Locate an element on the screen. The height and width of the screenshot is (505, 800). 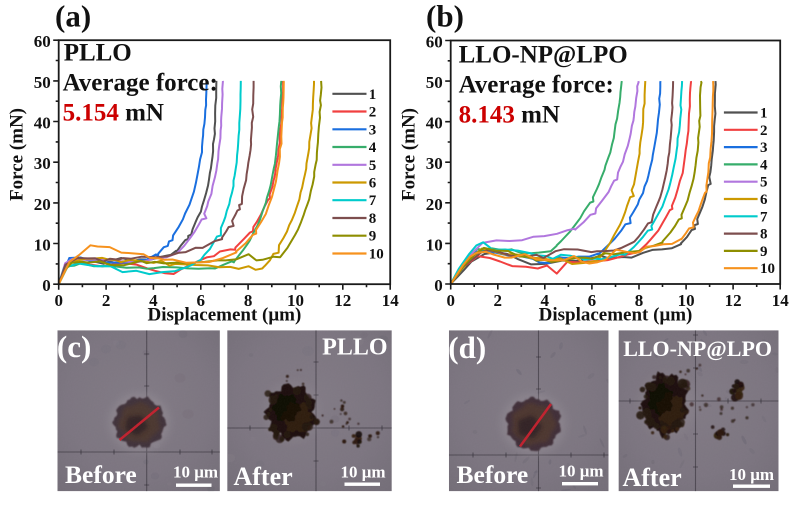
svg-text: 8.143 mN is located at coordinates (509, 115).